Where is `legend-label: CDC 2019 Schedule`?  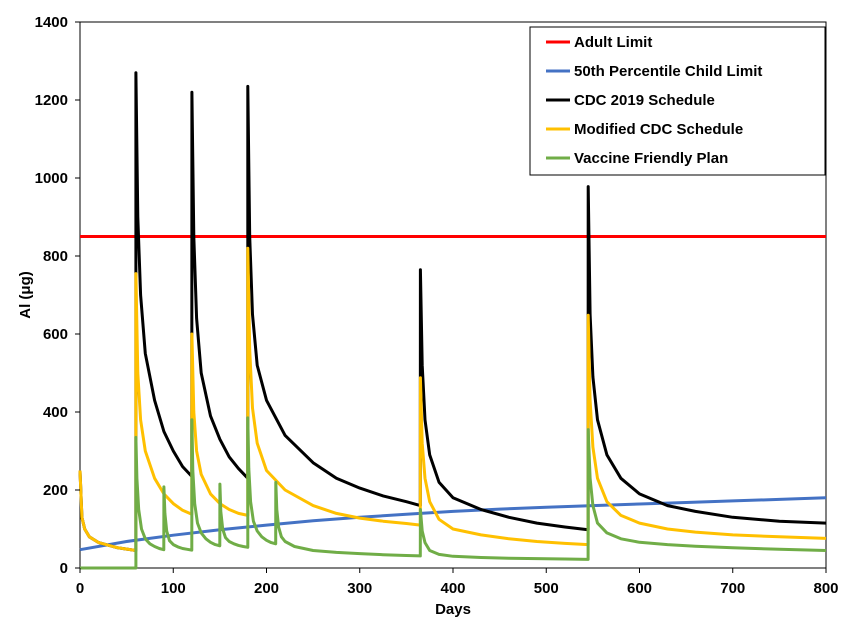
legend-label: CDC 2019 Schedule is located at coordinates (644, 100).